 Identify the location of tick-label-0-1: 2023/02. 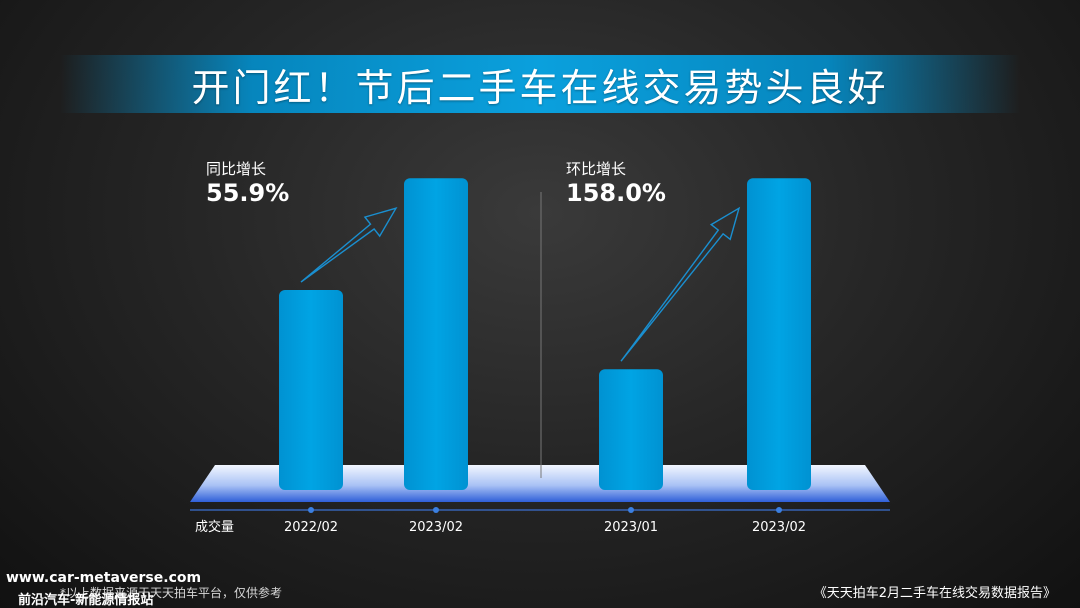
(436, 527).